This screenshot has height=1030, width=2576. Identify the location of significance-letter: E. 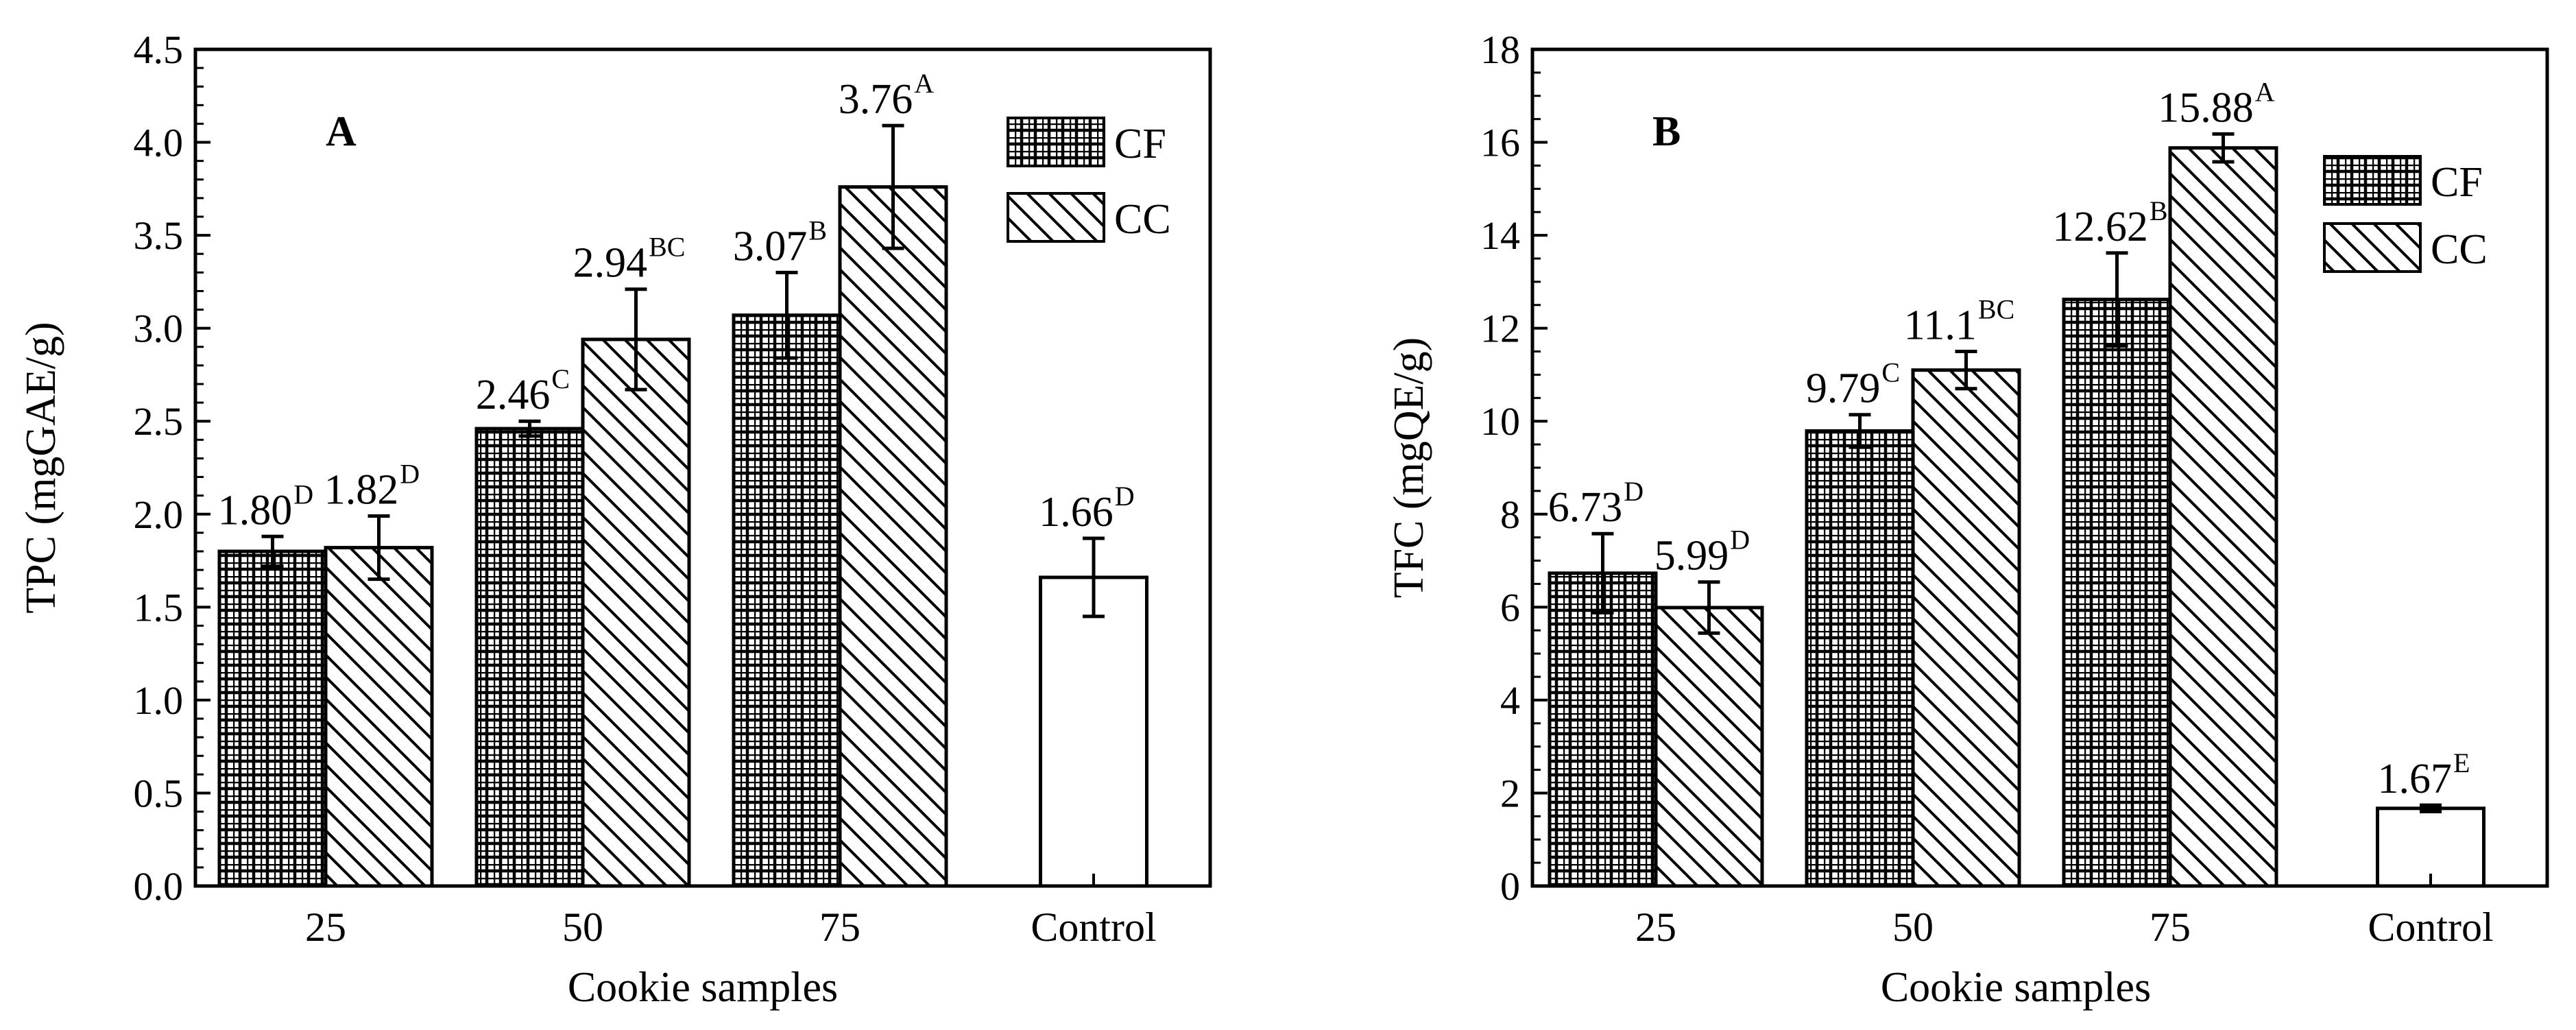
(2462, 763).